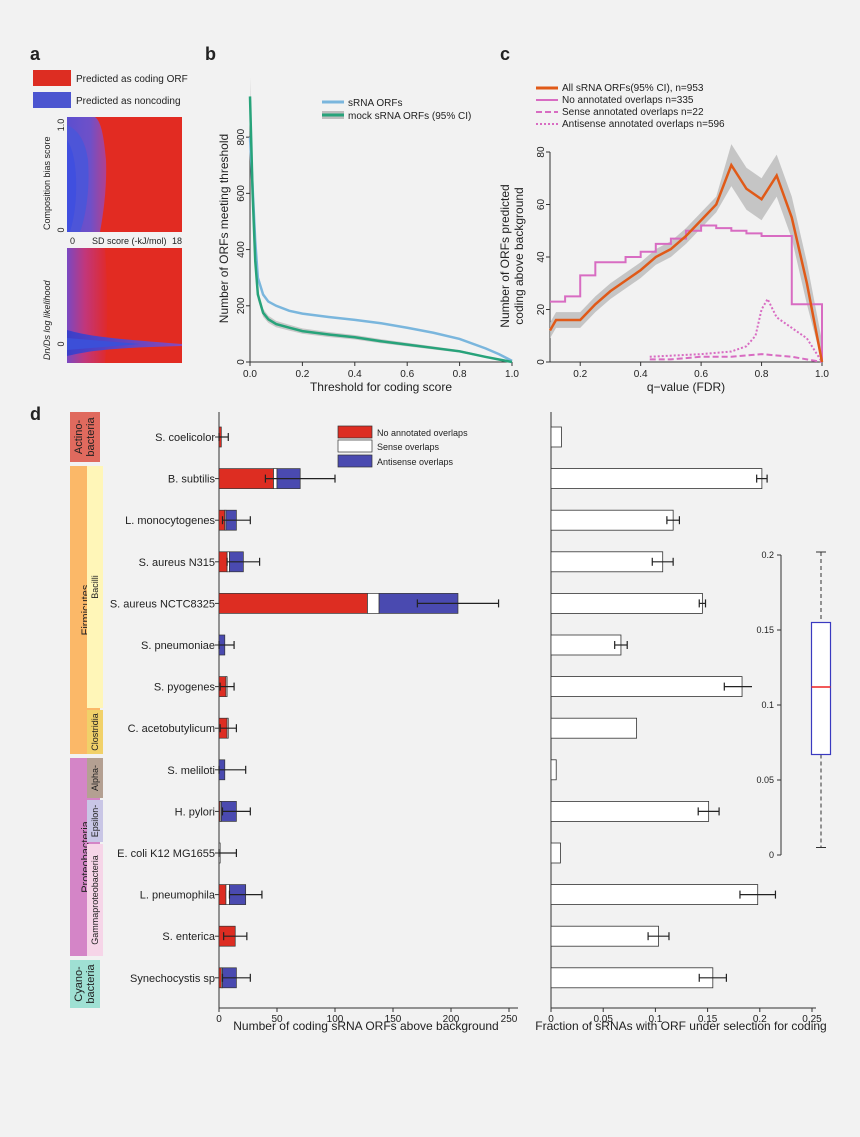  Describe the element at coordinates (241, 136) in the screenshot. I see `y-tick-label: 800` at that location.